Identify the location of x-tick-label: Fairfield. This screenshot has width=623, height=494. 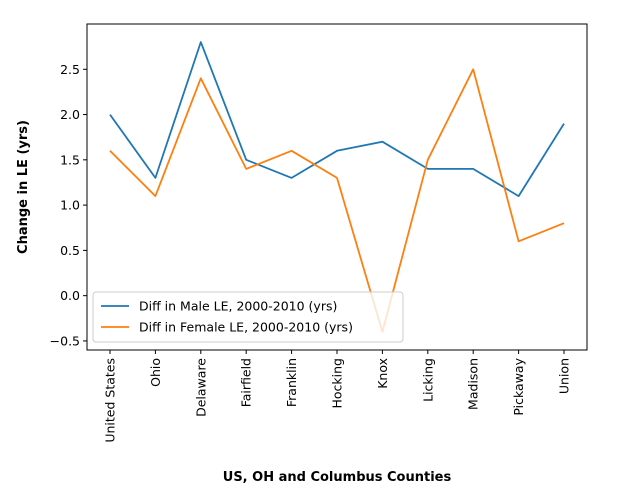
(246, 382).